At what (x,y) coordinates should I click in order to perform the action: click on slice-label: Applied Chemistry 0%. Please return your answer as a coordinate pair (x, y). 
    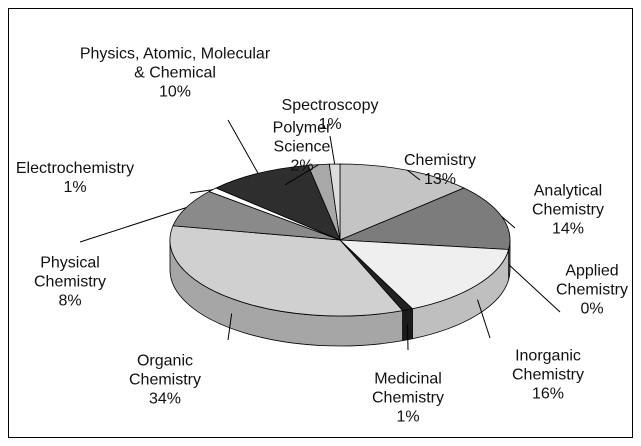
    Looking at the image, I should click on (589, 290).